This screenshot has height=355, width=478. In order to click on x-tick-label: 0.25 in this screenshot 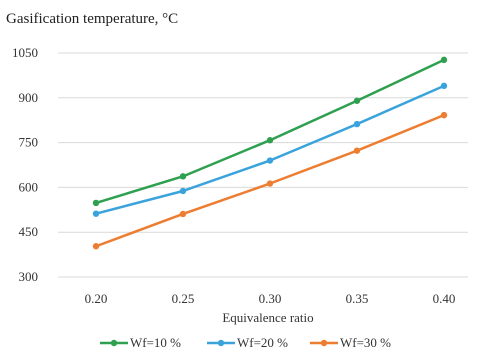, I will do `click(183, 298)`.